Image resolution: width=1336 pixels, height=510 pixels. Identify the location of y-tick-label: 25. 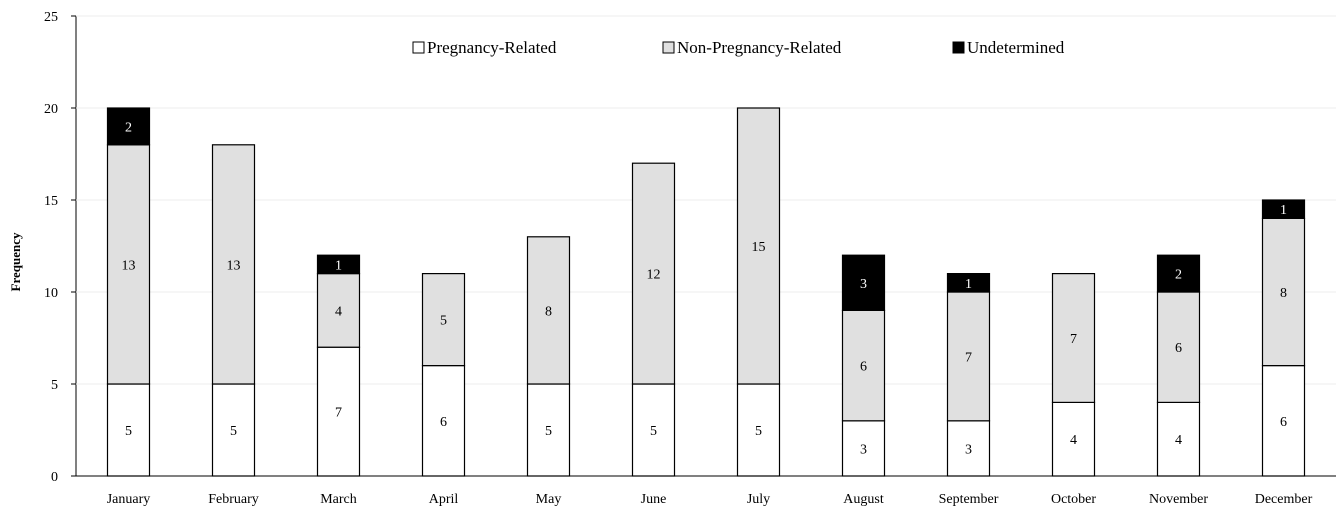
(51, 17).